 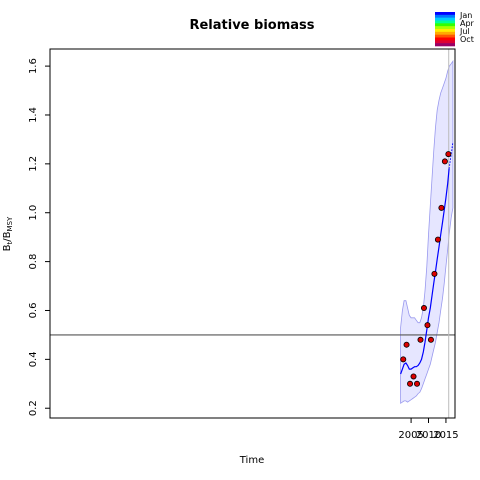 I want to click on x-tick-label: 2005, so click(x=410, y=435).